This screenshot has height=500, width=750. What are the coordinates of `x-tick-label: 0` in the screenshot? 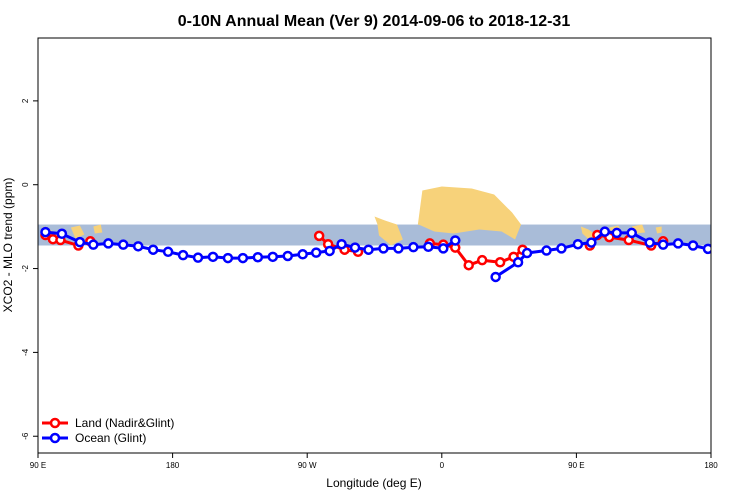 It's located at (442, 465).